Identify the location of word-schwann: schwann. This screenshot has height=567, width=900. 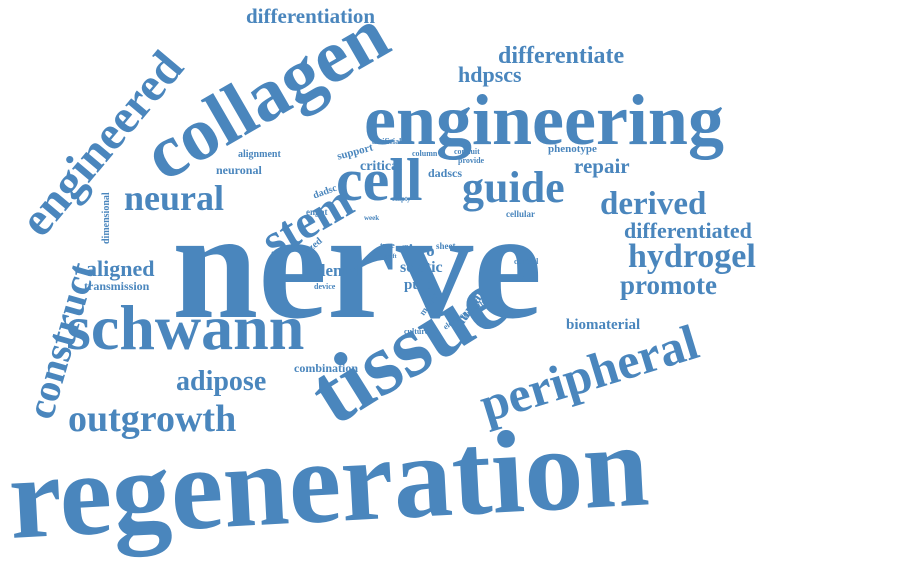
(185, 327).